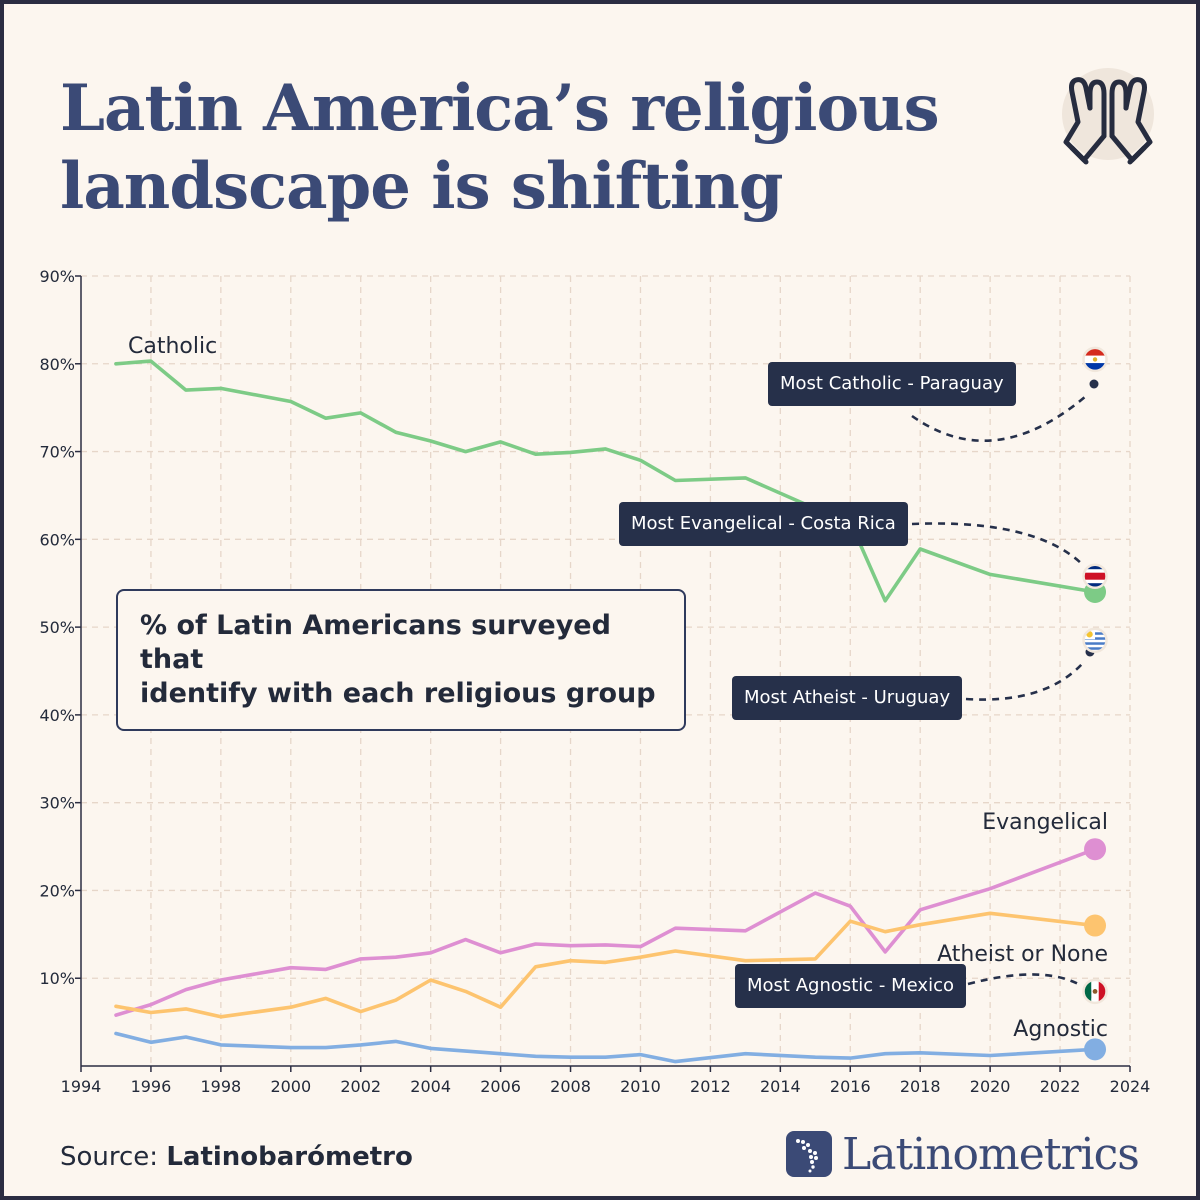 This screenshot has height=1200, width=1200. I want to click on flag-ring-paraguay, so click(1095, 359).